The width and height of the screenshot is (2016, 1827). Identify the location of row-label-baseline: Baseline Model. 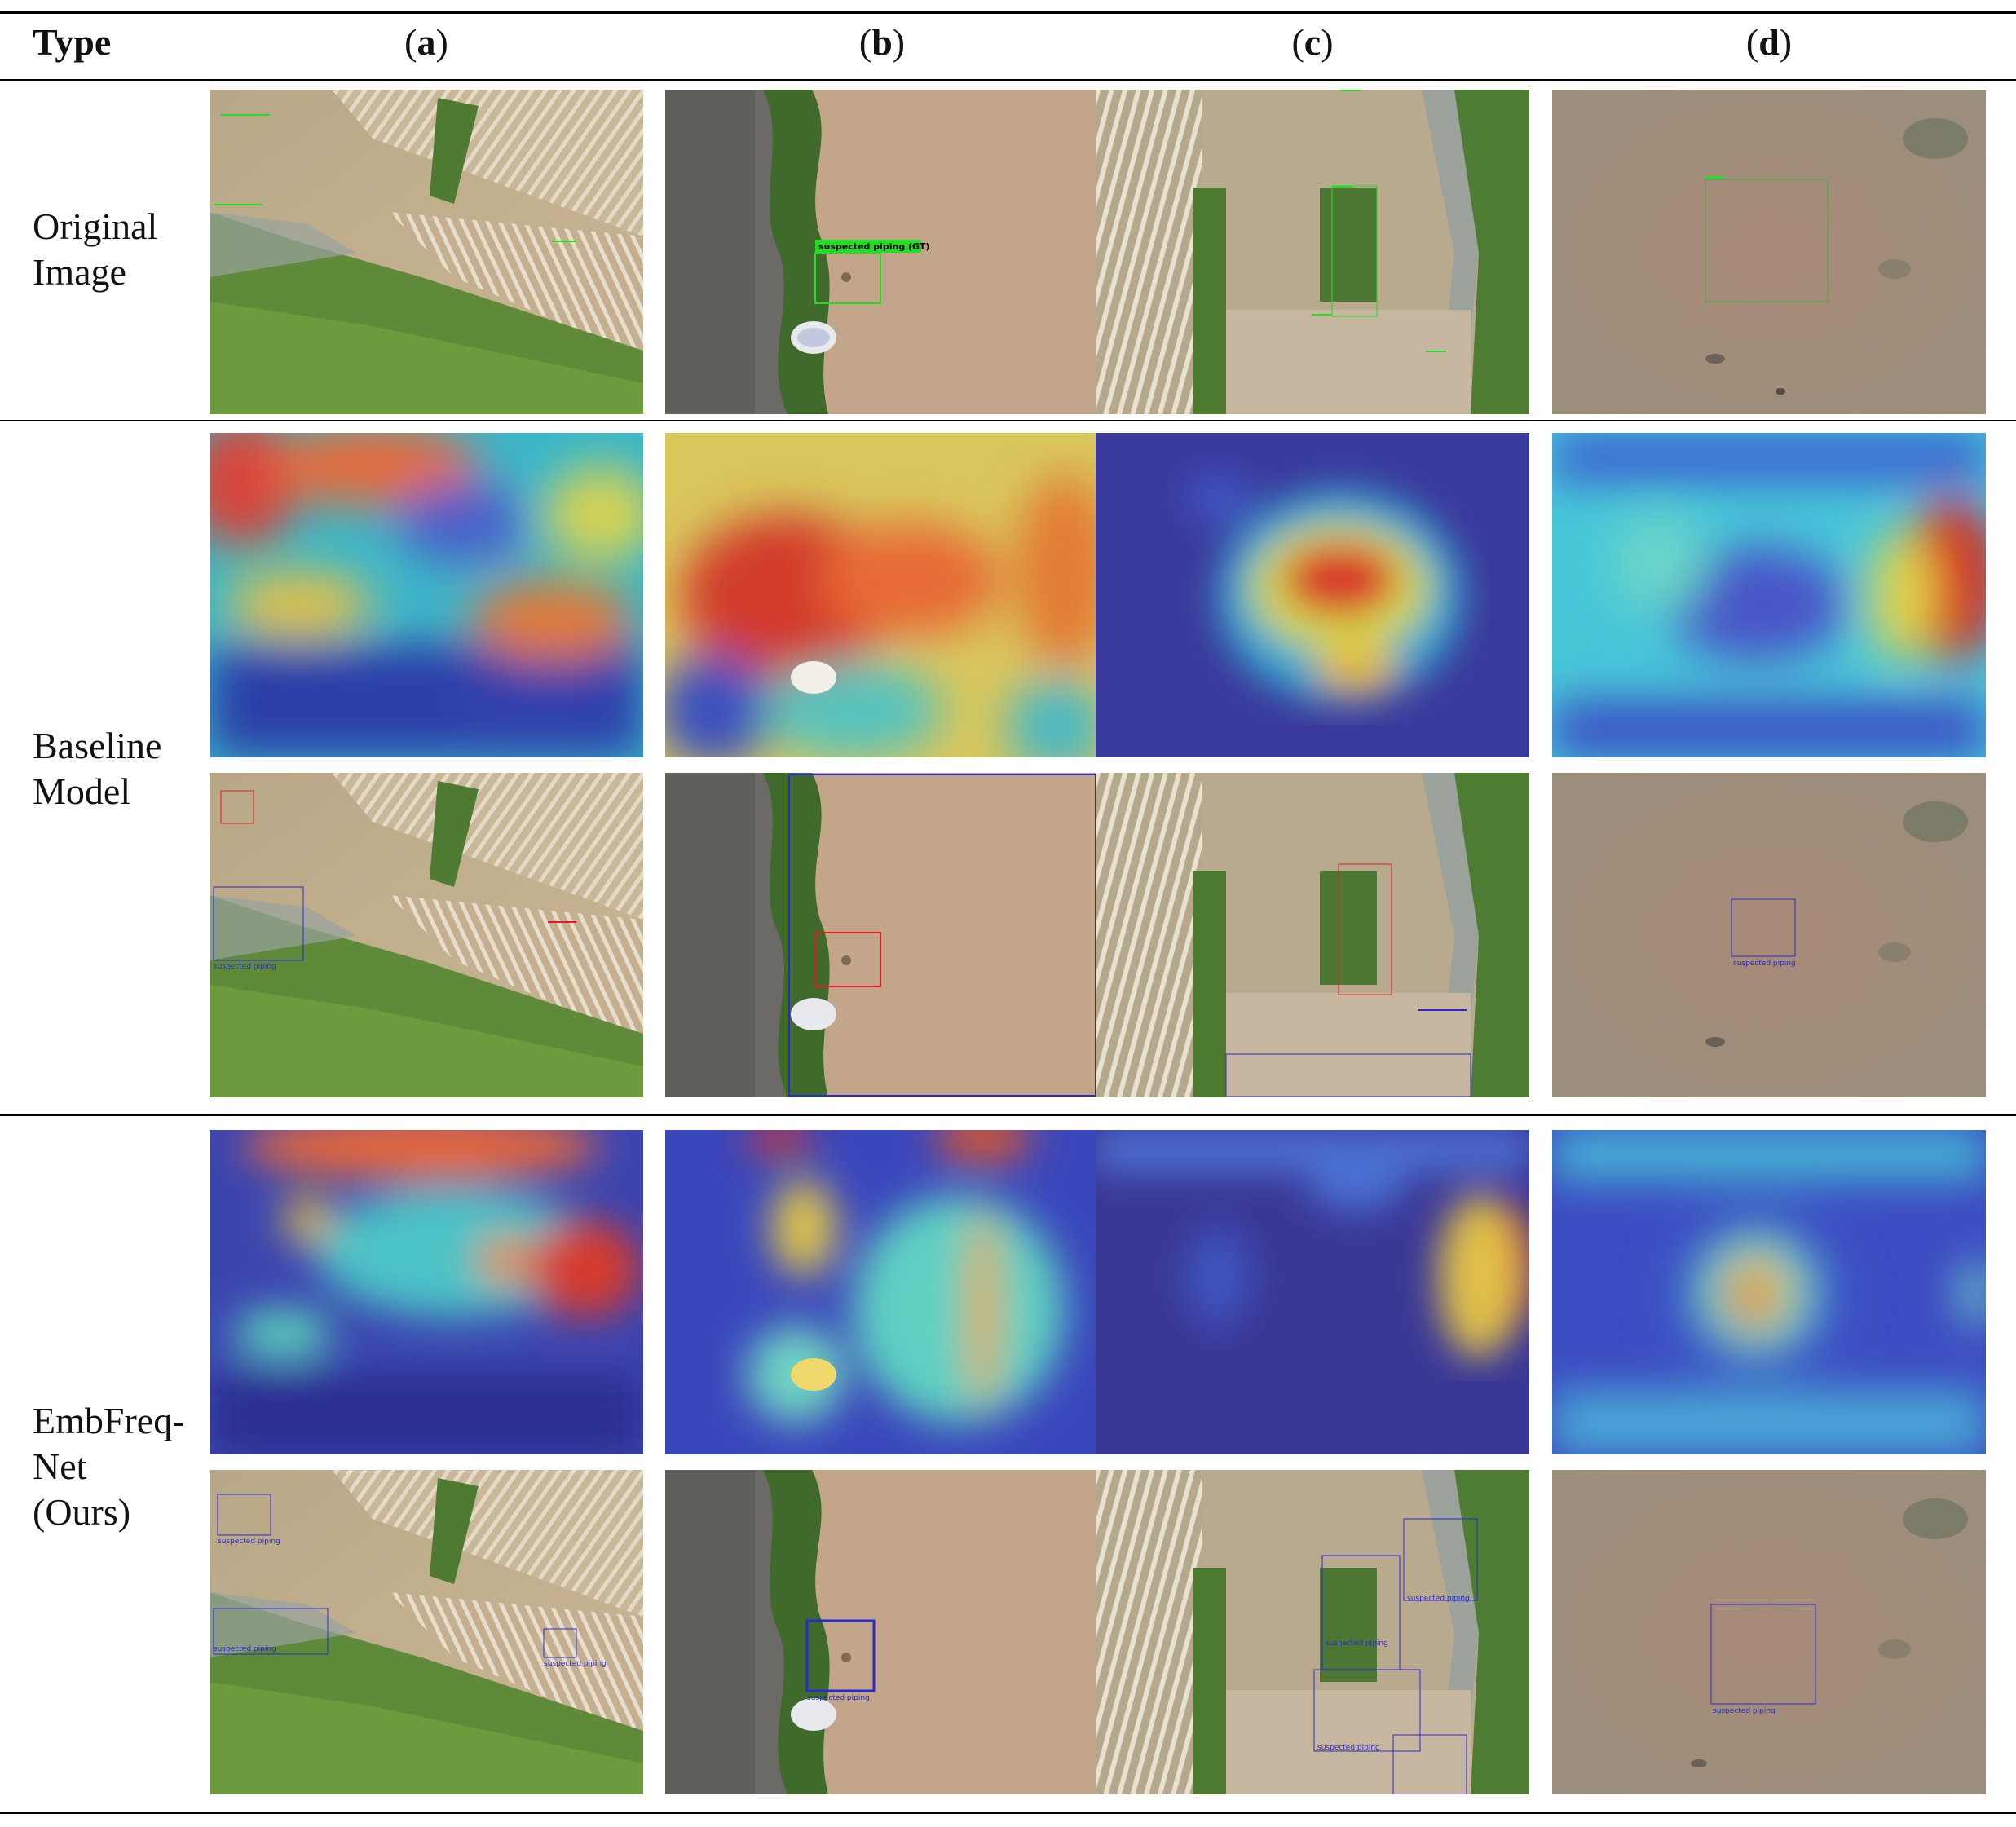
(97, 768).